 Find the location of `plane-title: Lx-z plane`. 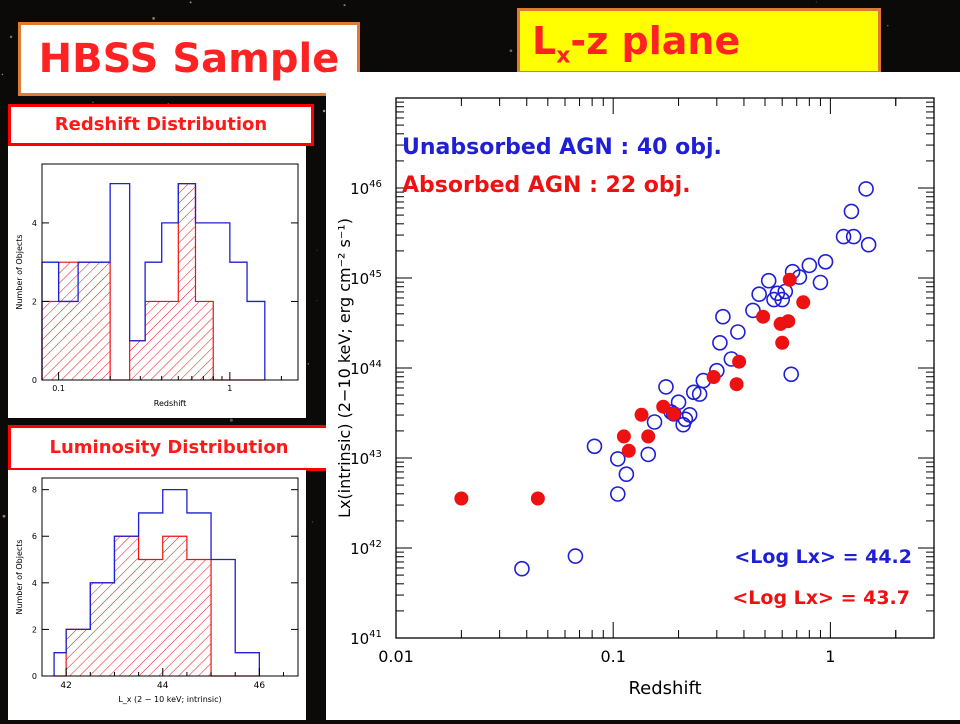

plane-title: Lx-z plane is located at coordinates (699, 41).